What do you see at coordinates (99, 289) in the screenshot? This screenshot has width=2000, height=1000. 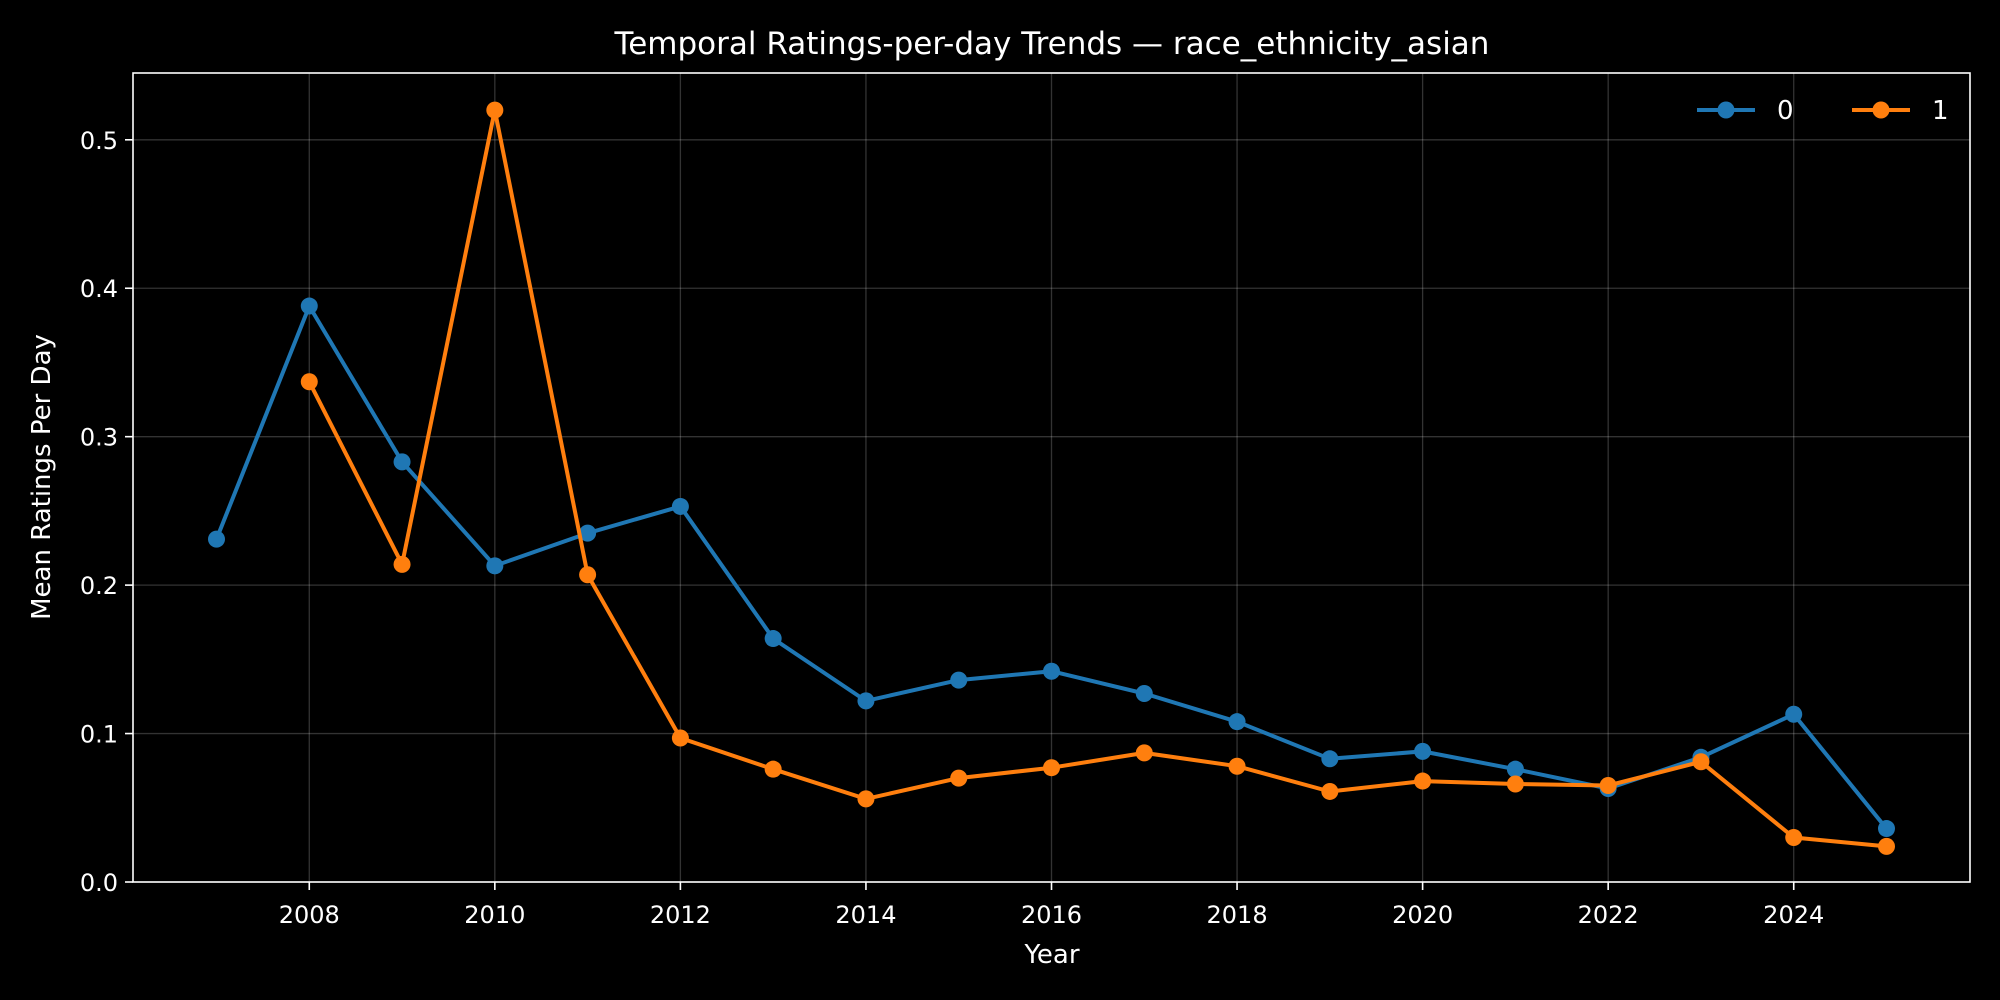 I see `y-tick-label: 0.4` at bounding box center [99, 289].